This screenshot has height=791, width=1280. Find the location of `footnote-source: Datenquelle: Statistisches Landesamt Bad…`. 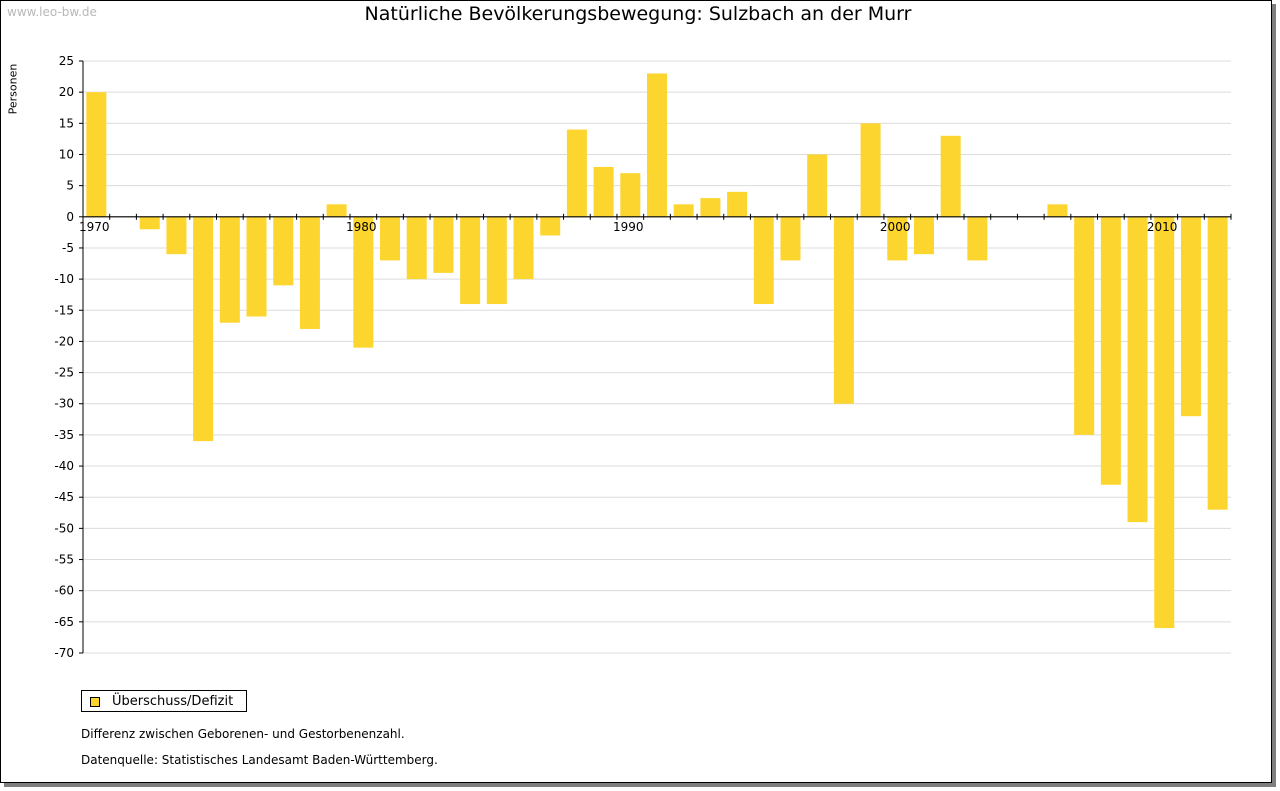

footnote-source: Datenquelle: Statistisches Landesamt Bad… is located at coordinates (259, 760).